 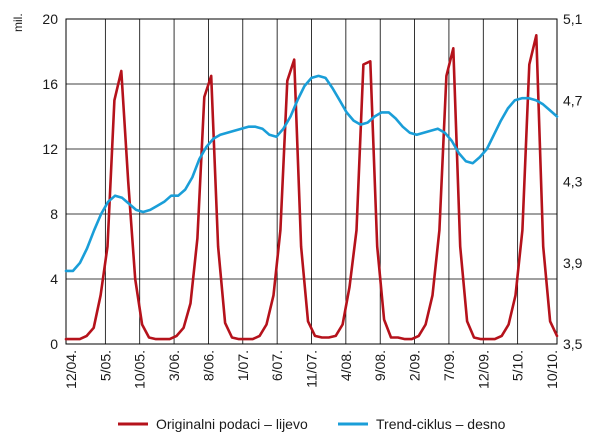 What do you see at coordinates (50, 84) in the screenshot?
I see `left-tick-label: 16` at bounding box center [50, 84].